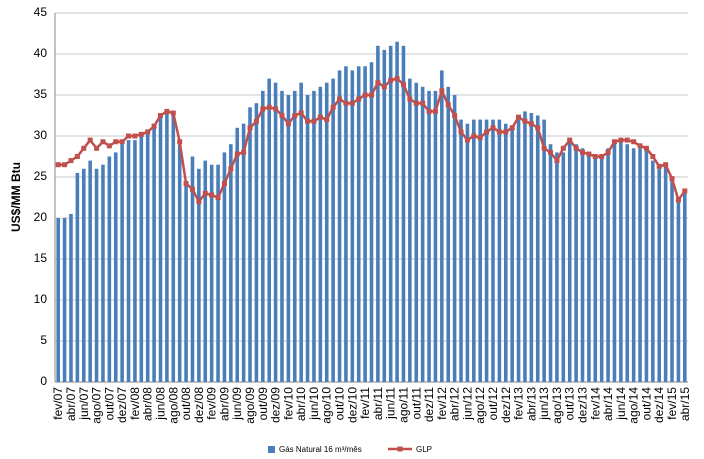 Image resolution: width=704 pixels, height=459 pixels. Describe the element at coordinates (250, 405) in the screenshot. I see `x-tick-label: ago/09` at that location.